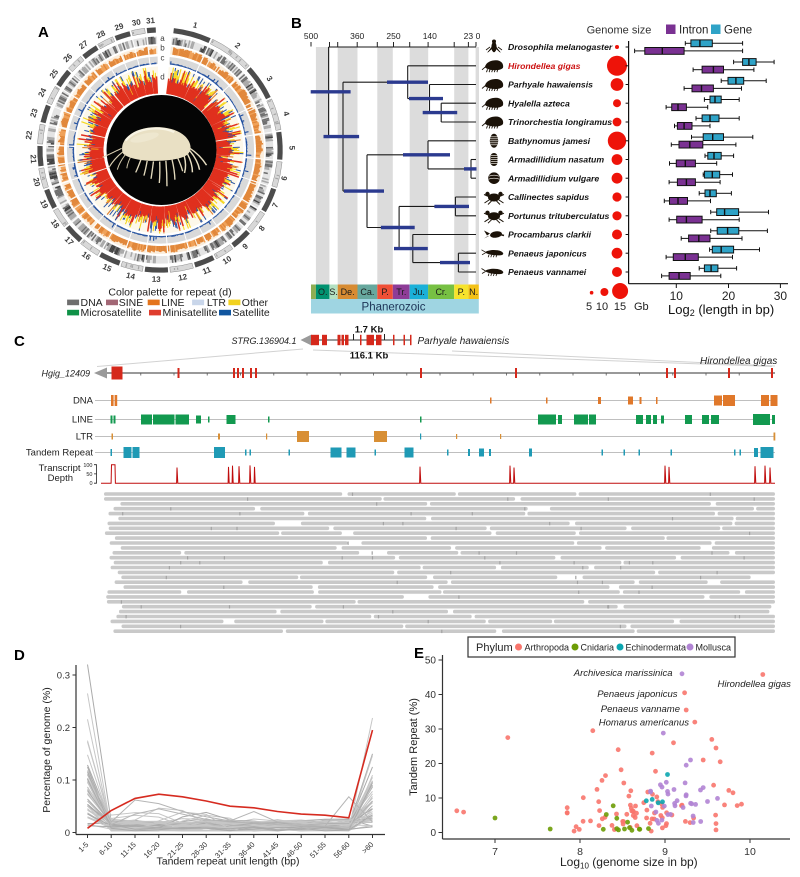 The width and height of the screenshot is (800, 877). I want to click on svg-text: a, so click(162, 38).